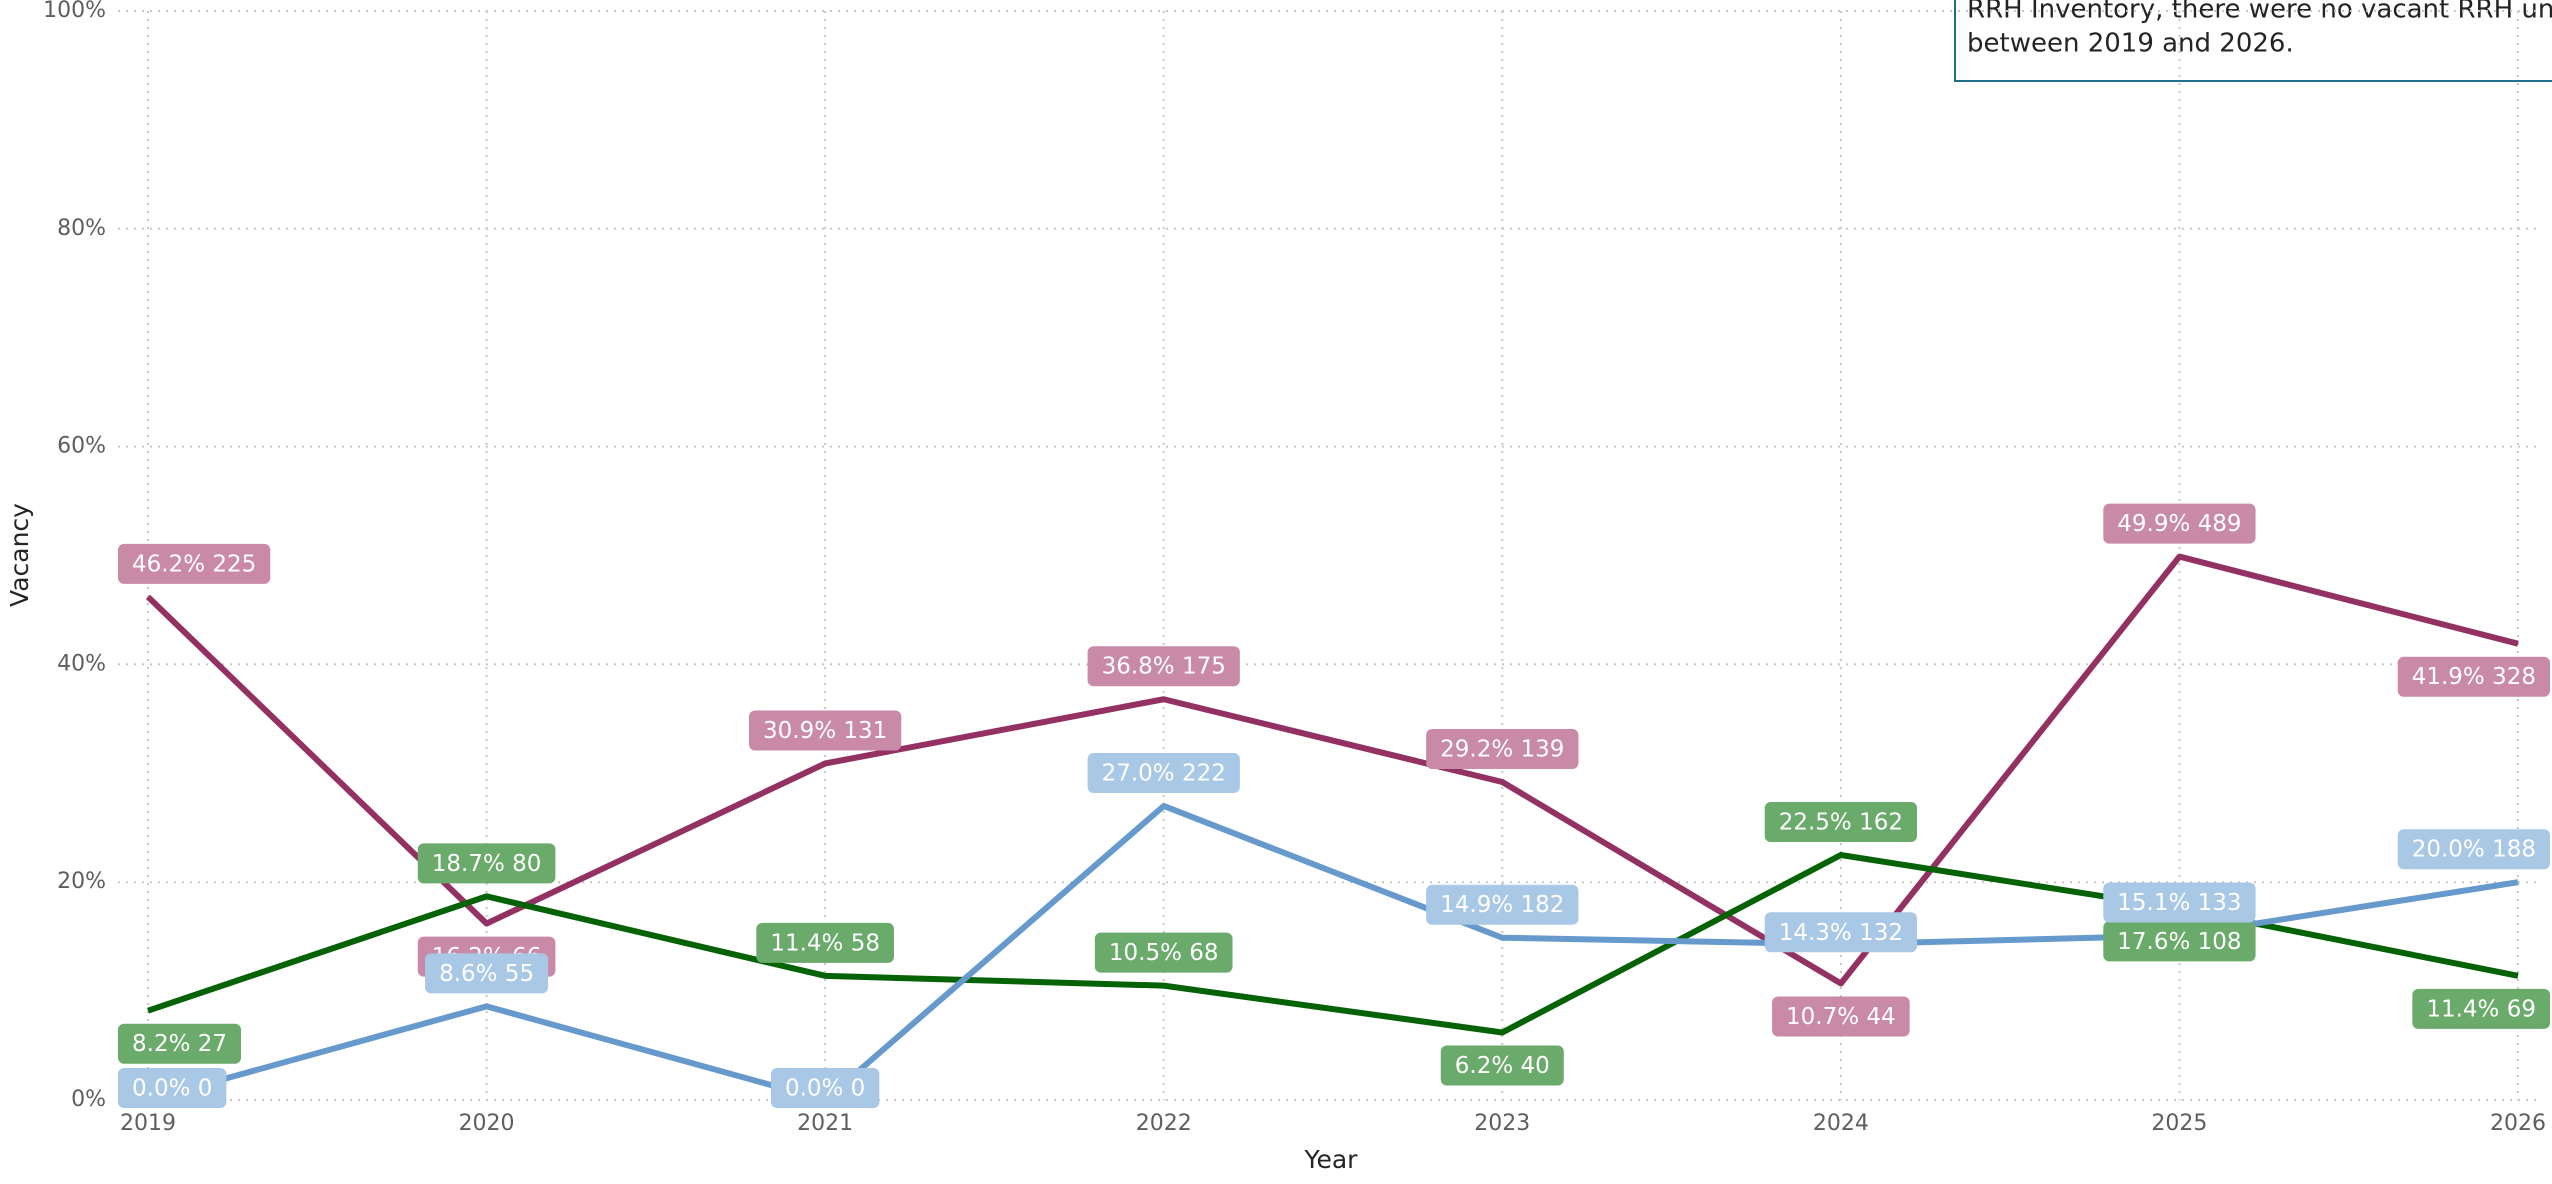 The image size is (2552, 1184). I want to click on data-label: 10.7% 44, so click(1841, 1016).